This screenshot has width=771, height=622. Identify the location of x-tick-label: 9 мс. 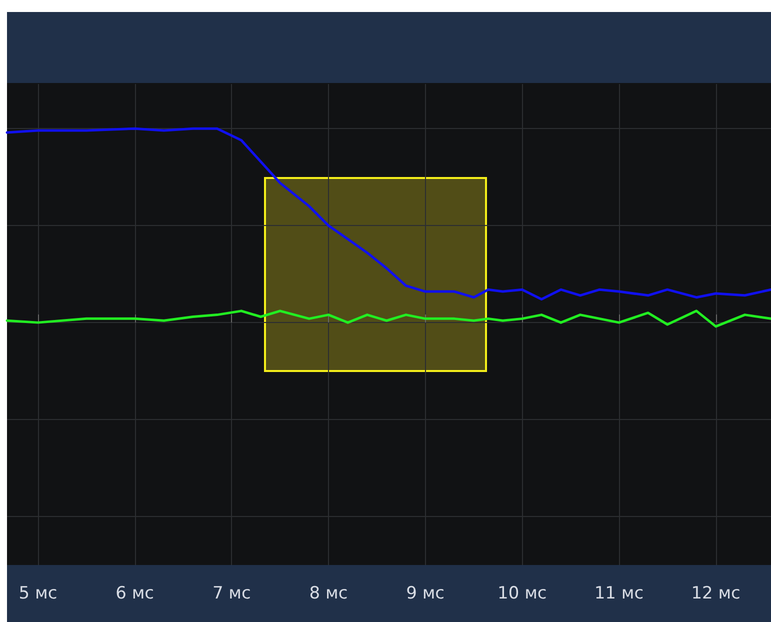
(425, 594).